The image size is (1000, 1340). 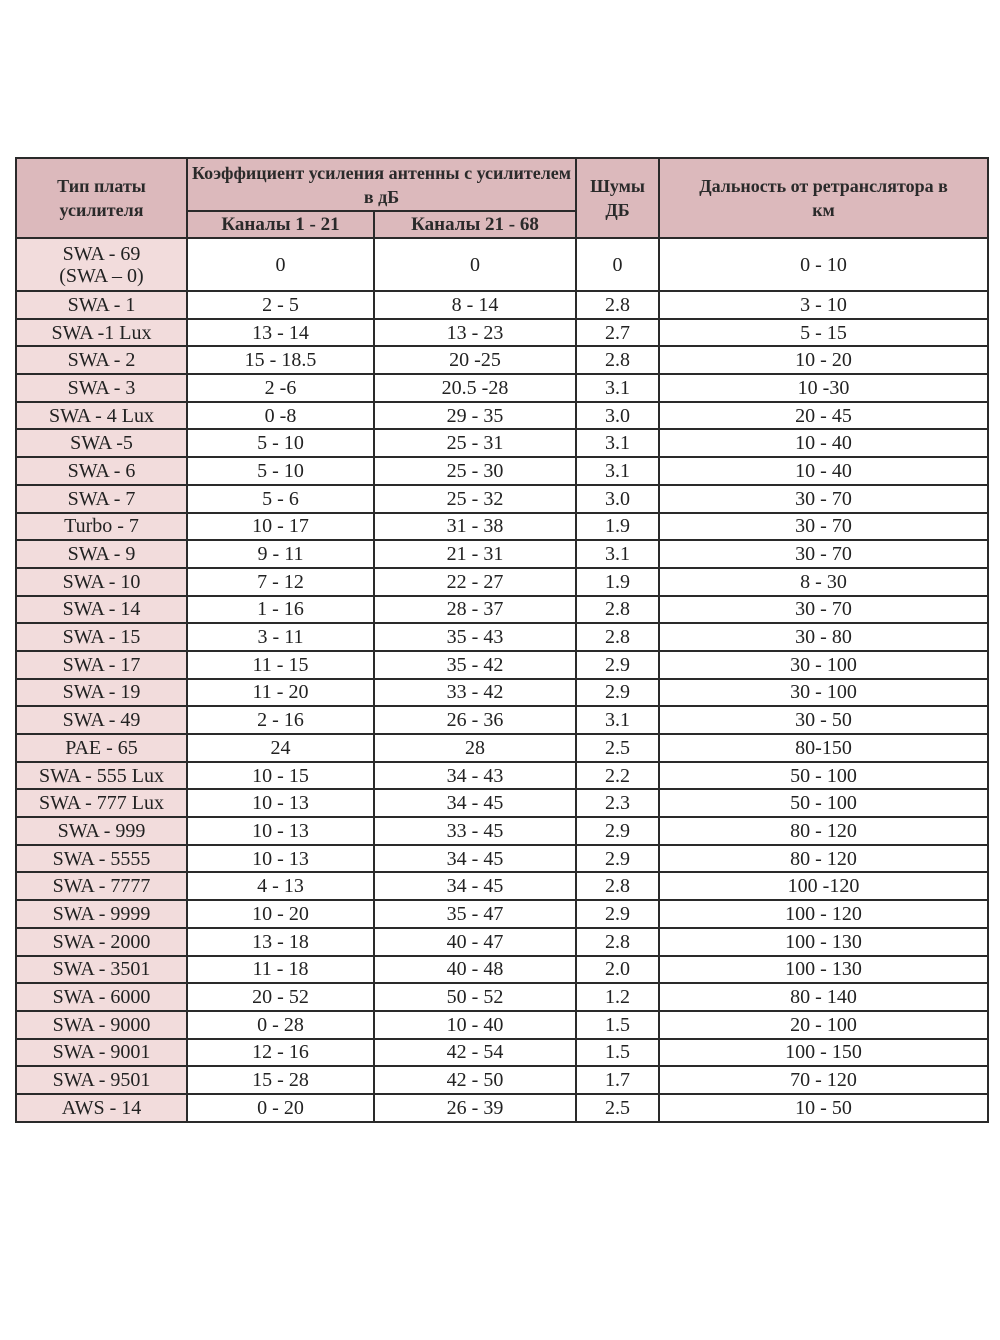 I want to click on cell-gain-ch21-68: 25 - 32, so click(x=475, y=498).